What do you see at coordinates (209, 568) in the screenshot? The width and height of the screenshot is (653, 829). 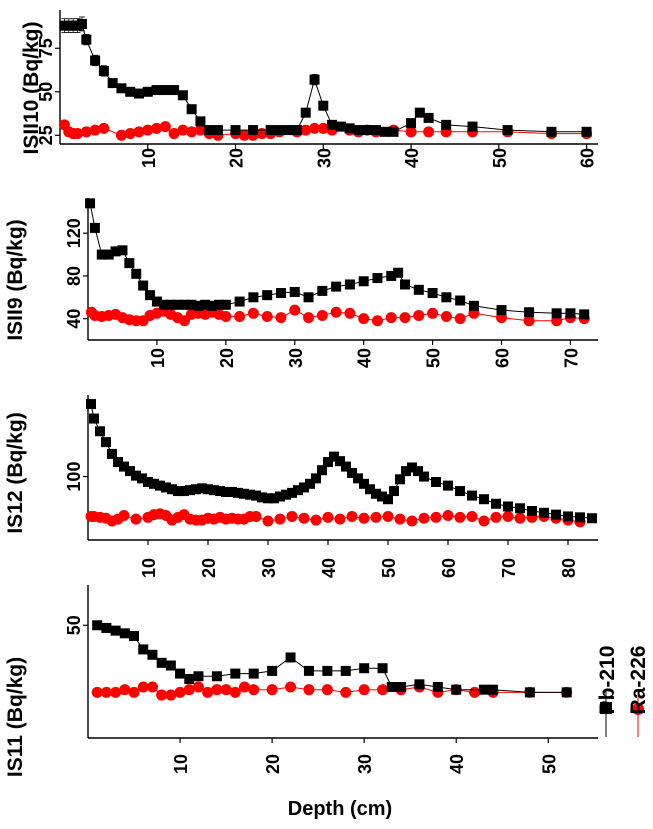 I see `panel-is12-x-tick-label: 20` at bounding box center [209, 568].